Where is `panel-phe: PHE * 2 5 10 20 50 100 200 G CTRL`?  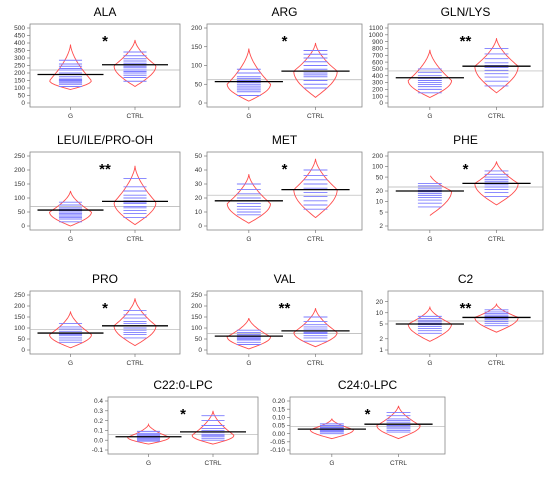
panel-phe: PHE * 2 5 10 20 50 100 200 G CTRL is located at coordinates (458, 188).